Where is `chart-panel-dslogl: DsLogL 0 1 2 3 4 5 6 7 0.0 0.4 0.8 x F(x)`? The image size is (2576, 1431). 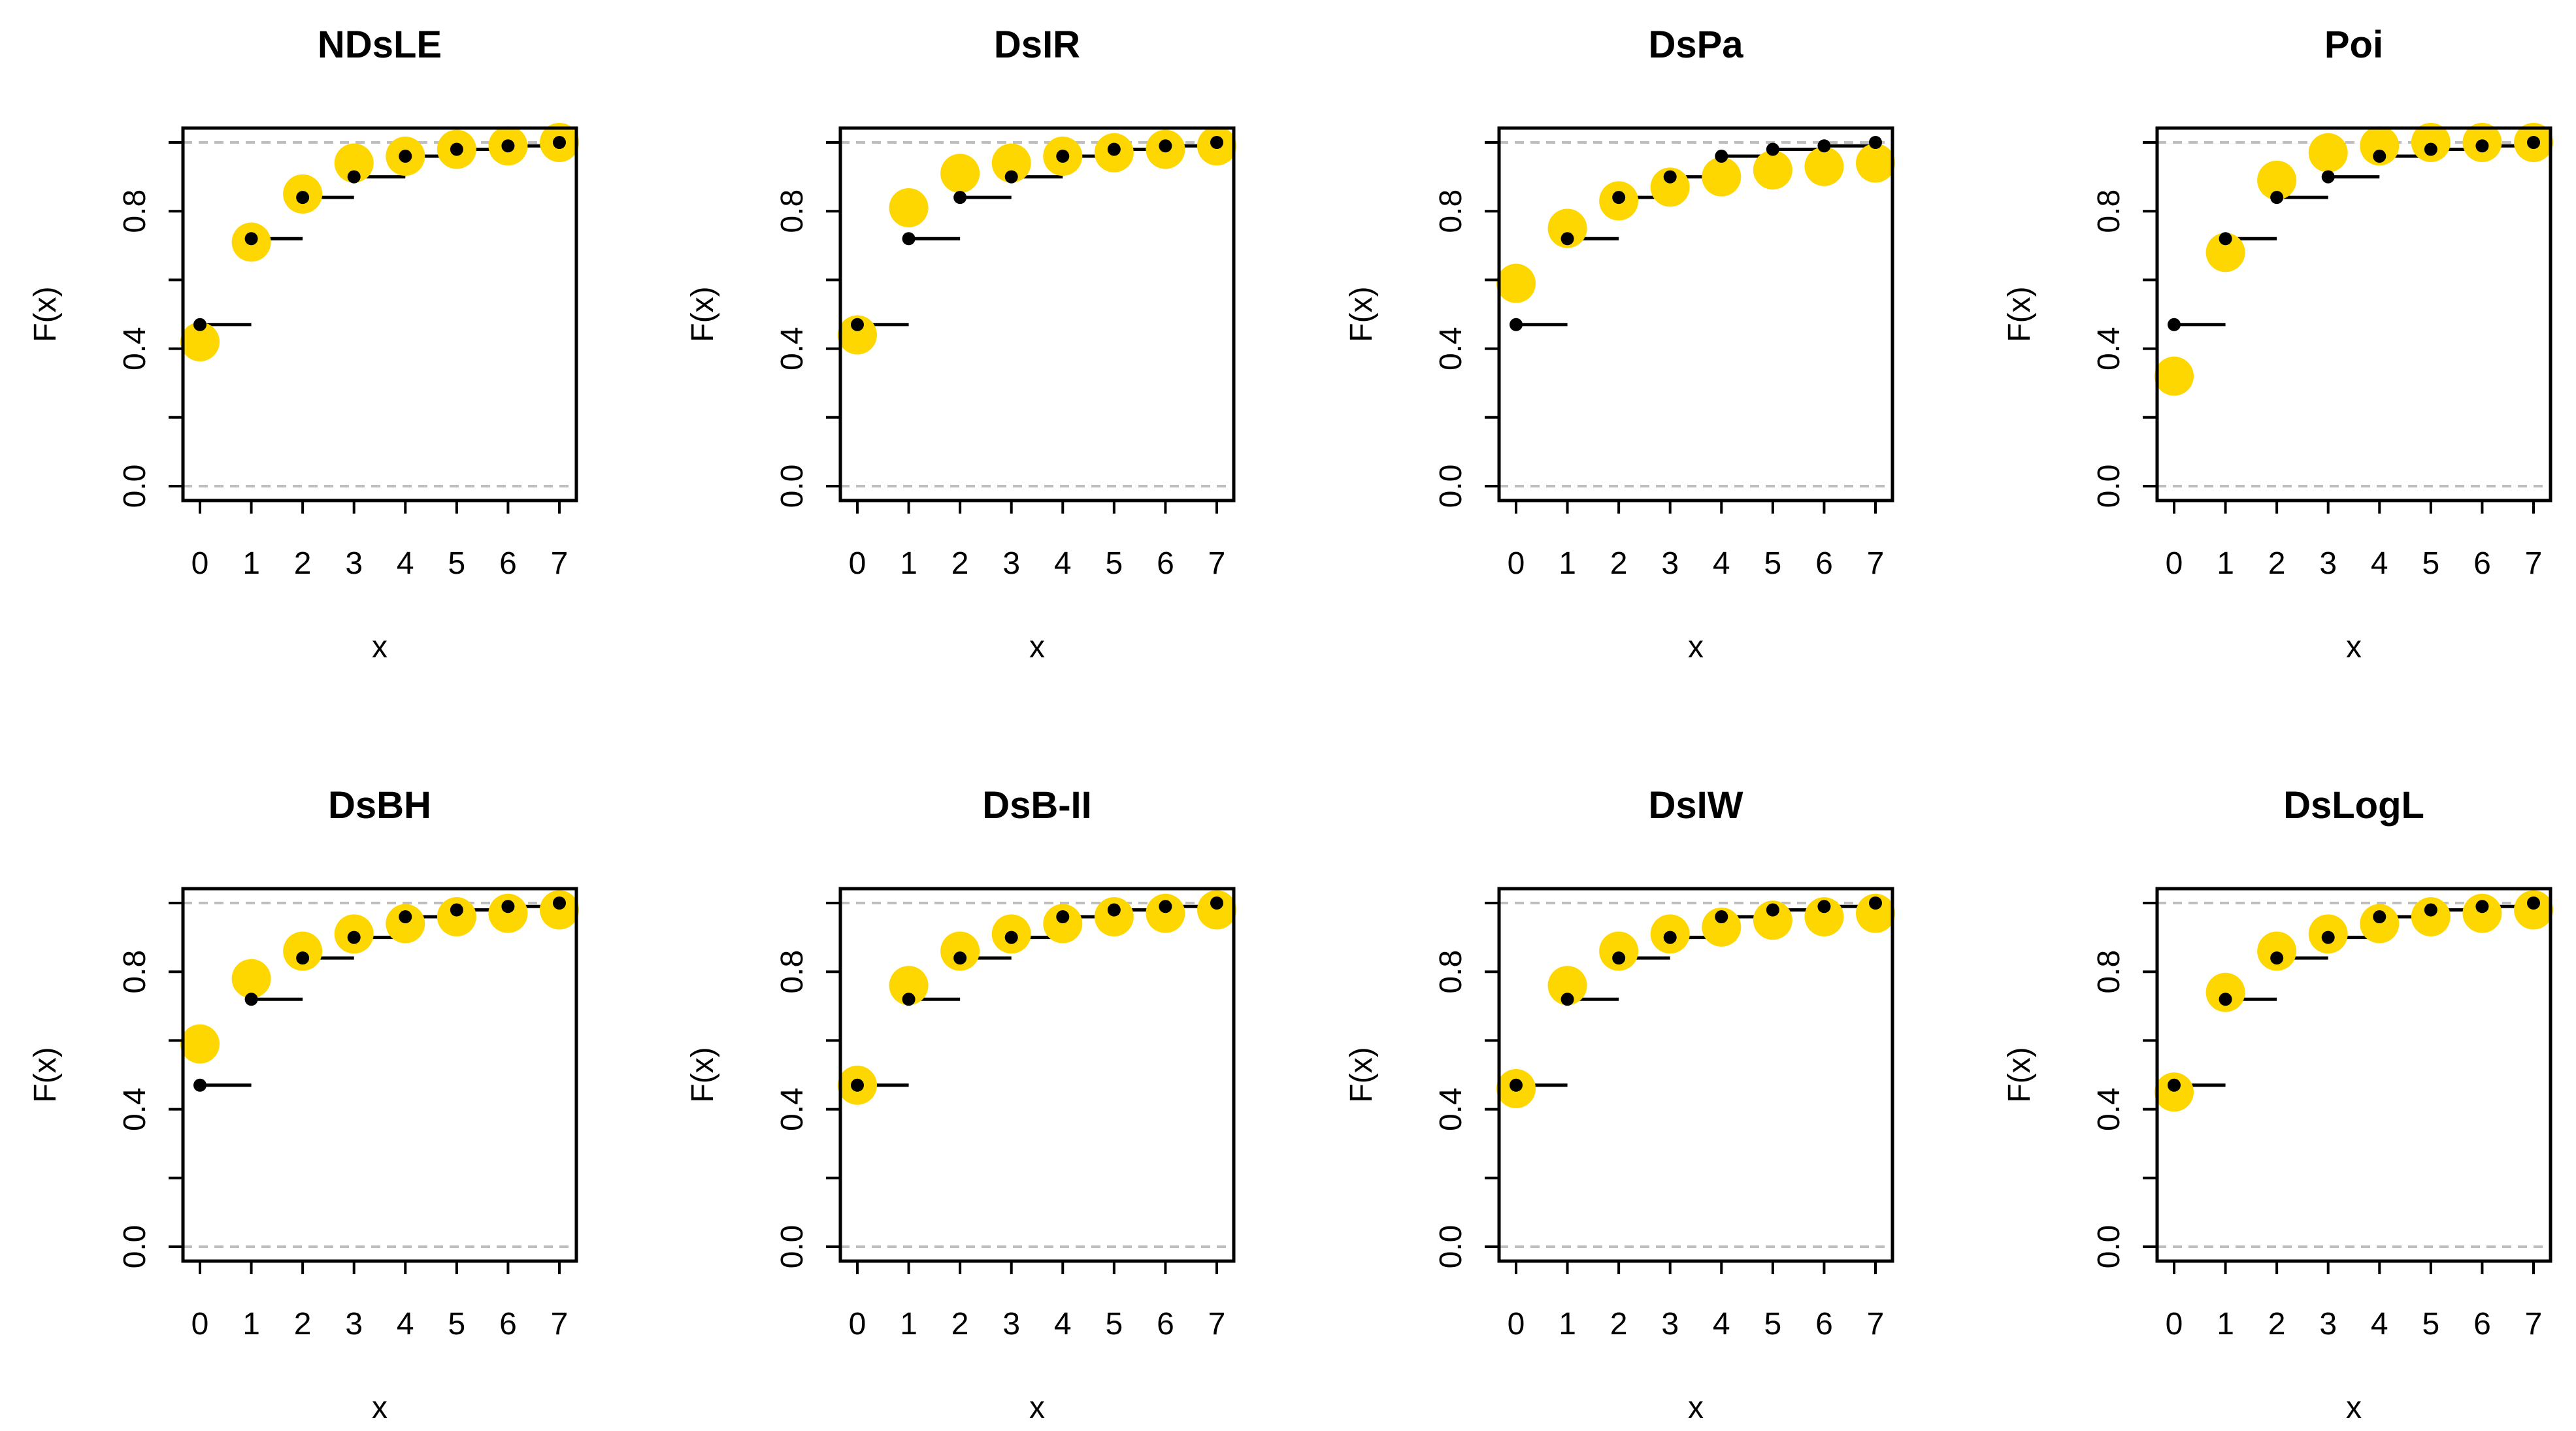 chart-panel-dslogl: DsLogL 0 1 2 3 4 5 6 7 0.0 0.4 0.8 x F(x) is located at coordinates (2277, 1105).